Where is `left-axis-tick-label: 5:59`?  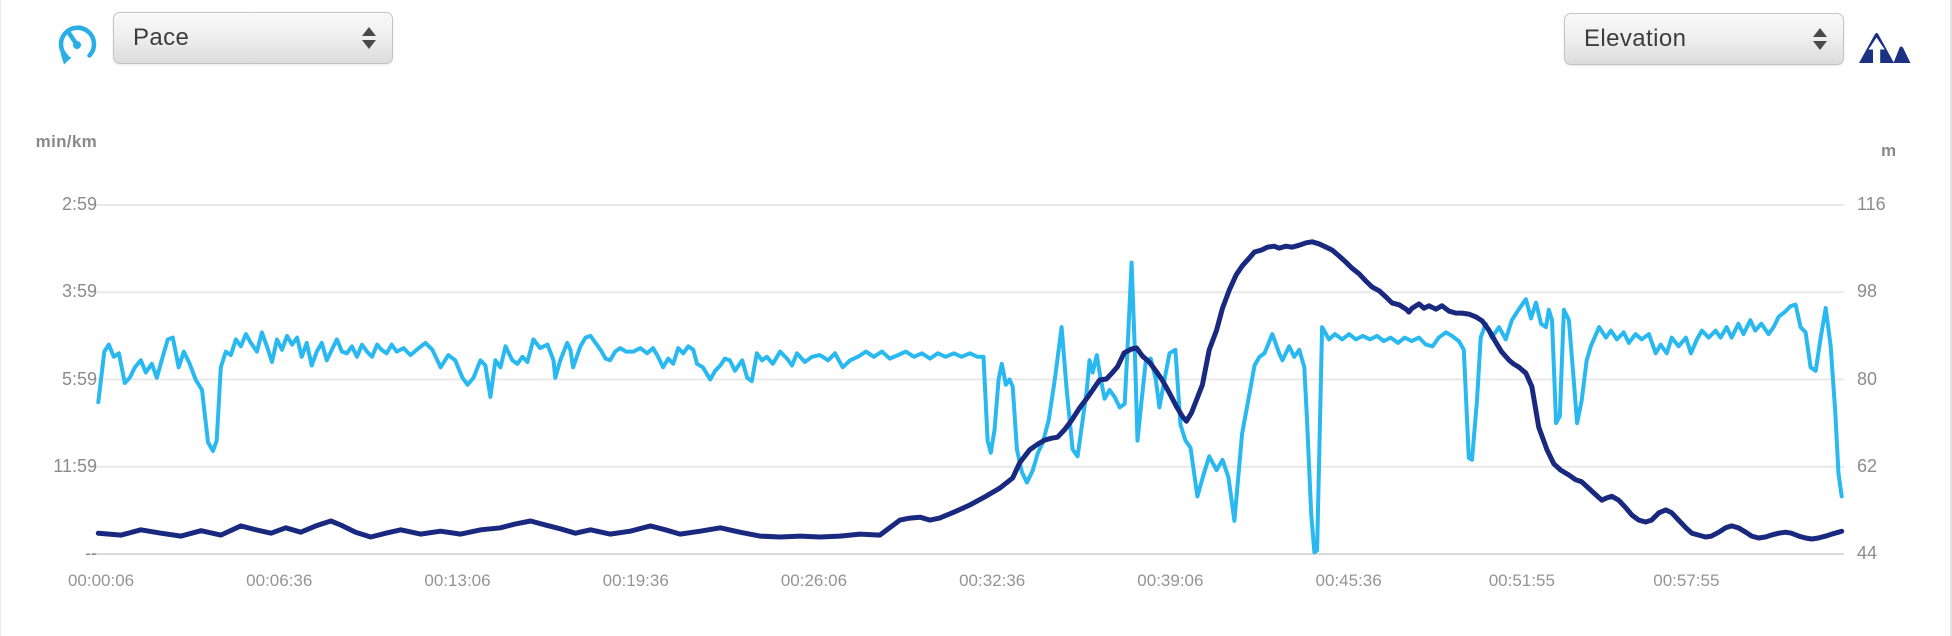 left-axis-tick-label: 5:59 is located at coordinates (79, 378).